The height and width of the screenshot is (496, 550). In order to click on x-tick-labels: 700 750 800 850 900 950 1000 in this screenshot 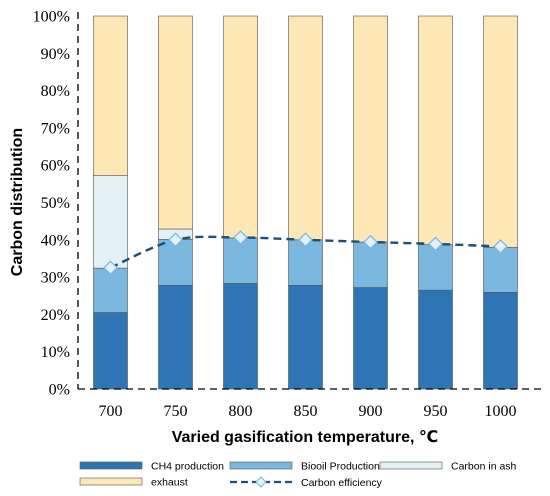, I will do `click(308, 411)`.